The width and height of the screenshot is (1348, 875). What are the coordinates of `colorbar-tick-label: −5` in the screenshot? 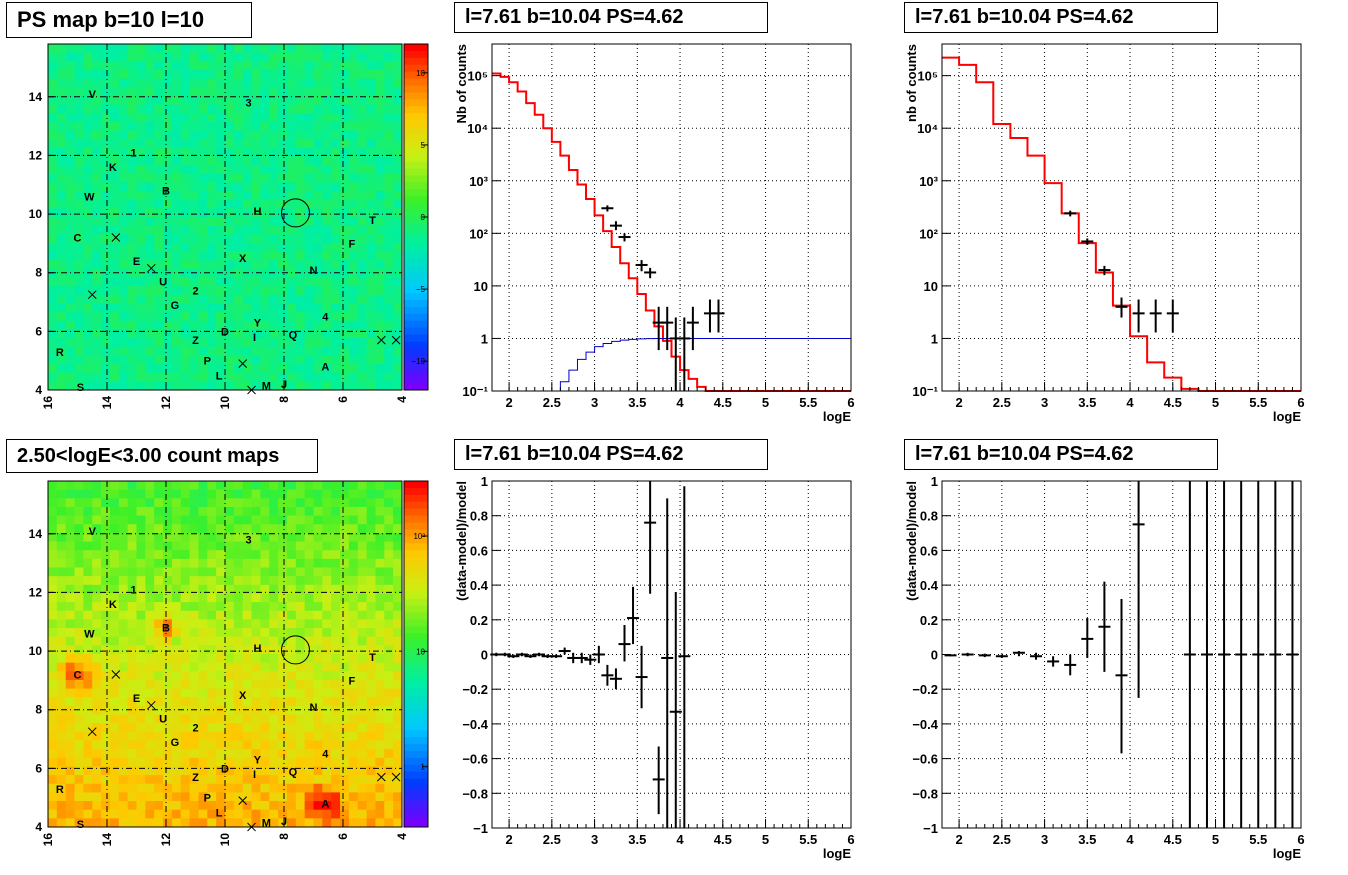 It's located at (421, 289).